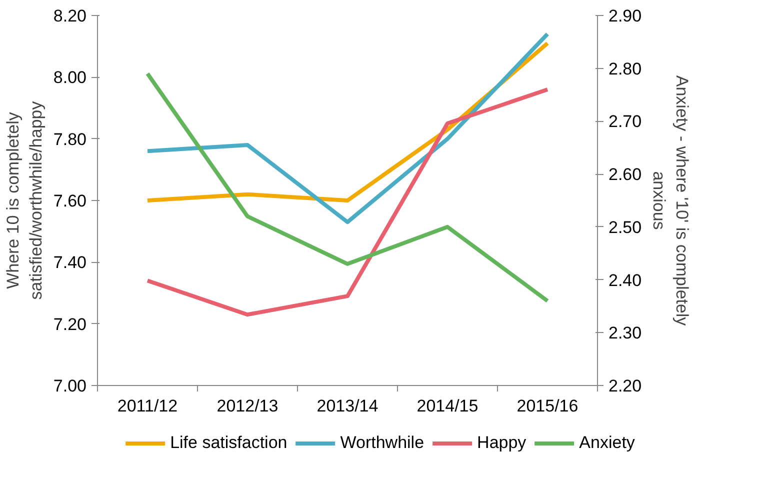  Describe the element at coordinates (25, 200) in the screenshot. I see `y-axis-title: Where 10 is completely satisfied/worthwhile/happy` at that location.